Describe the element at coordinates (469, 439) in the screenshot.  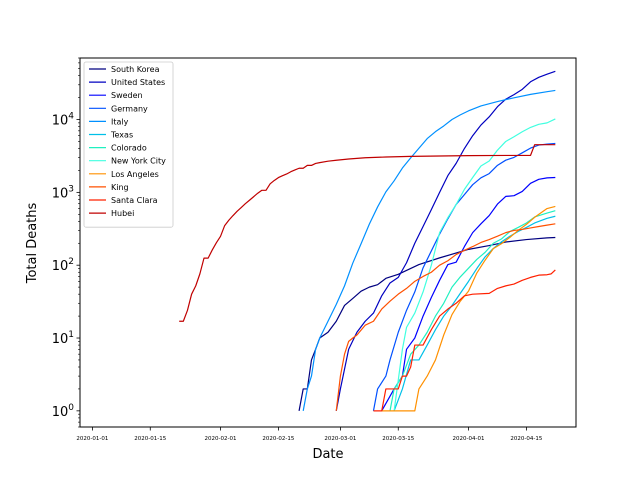
I see `x-tick-label: 2020-04-01` at that location.